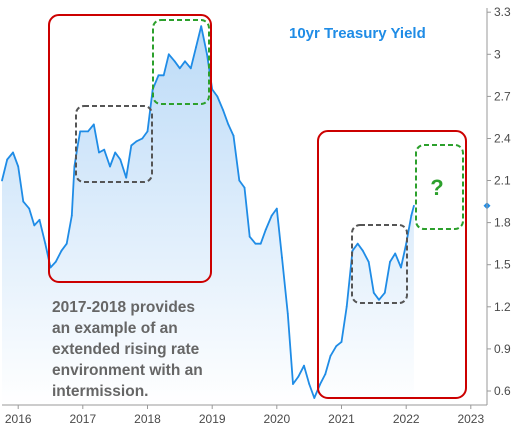  What do you see at coordinates (406, 419) in the screenshot?
I see `x-tick-label: 2022` at bounding box center [406, 419].